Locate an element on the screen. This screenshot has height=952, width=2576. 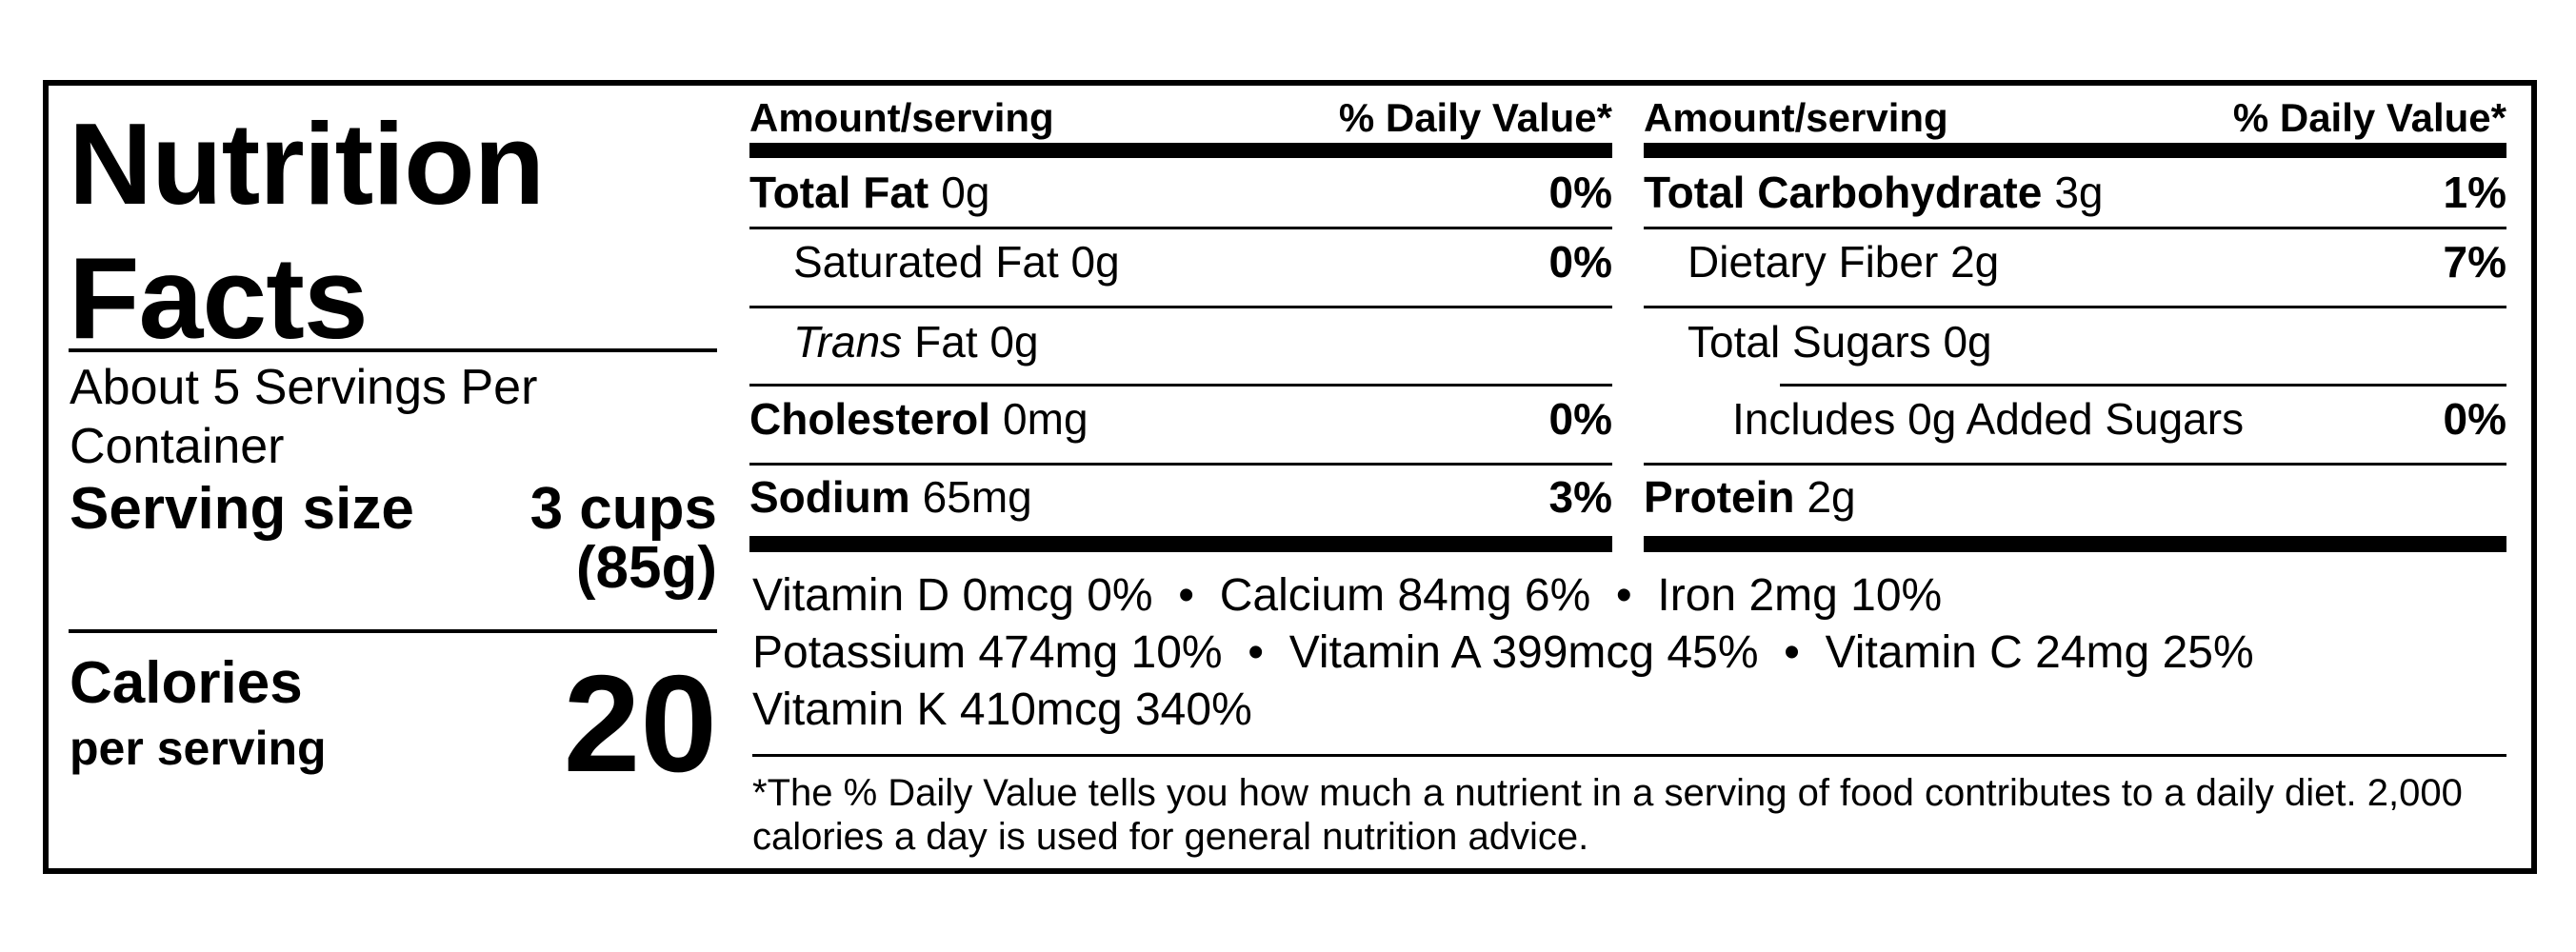
added-sugars-dv: 0% is located at coordinates (2474, 419).